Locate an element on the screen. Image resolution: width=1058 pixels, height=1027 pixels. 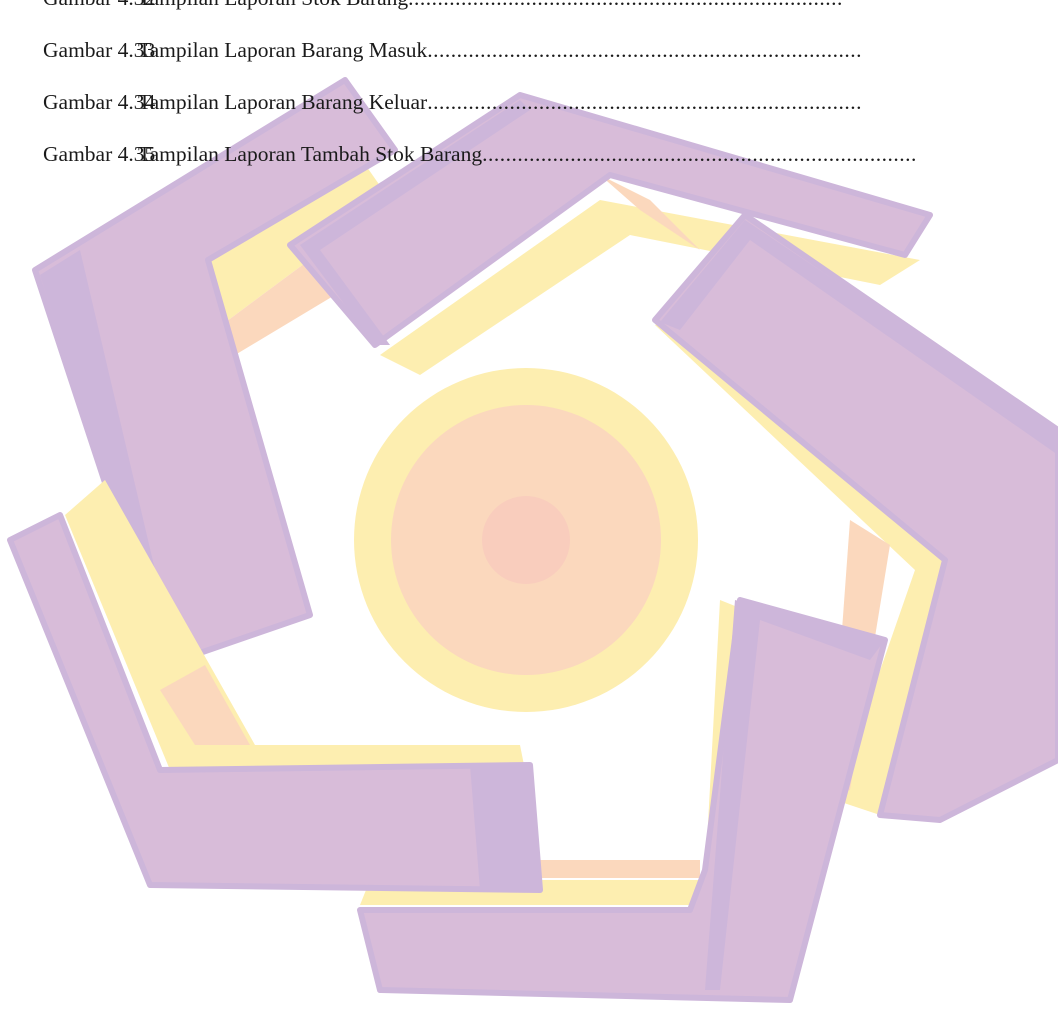
figure-title: Tampilan Laporan Stok Barang is located at coordinates (273, 5).